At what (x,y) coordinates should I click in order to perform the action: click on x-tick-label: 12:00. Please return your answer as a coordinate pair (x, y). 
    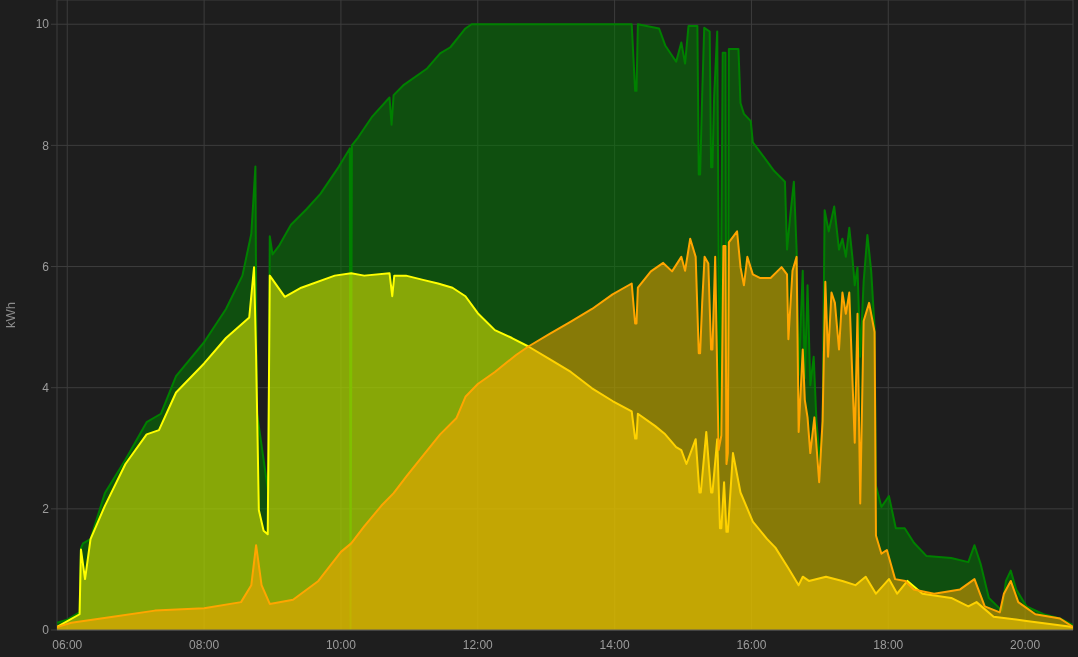
    Looking at the image, I should click on (478, 644).